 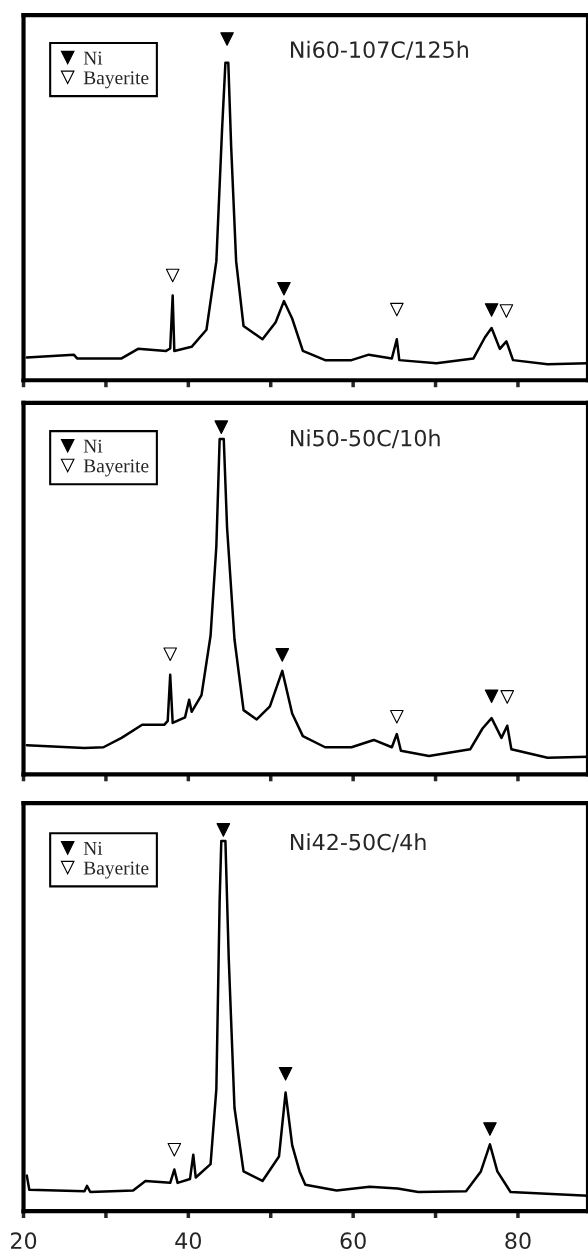 I want to click on x-tick-label: 20, so click(x=24, y=1241).